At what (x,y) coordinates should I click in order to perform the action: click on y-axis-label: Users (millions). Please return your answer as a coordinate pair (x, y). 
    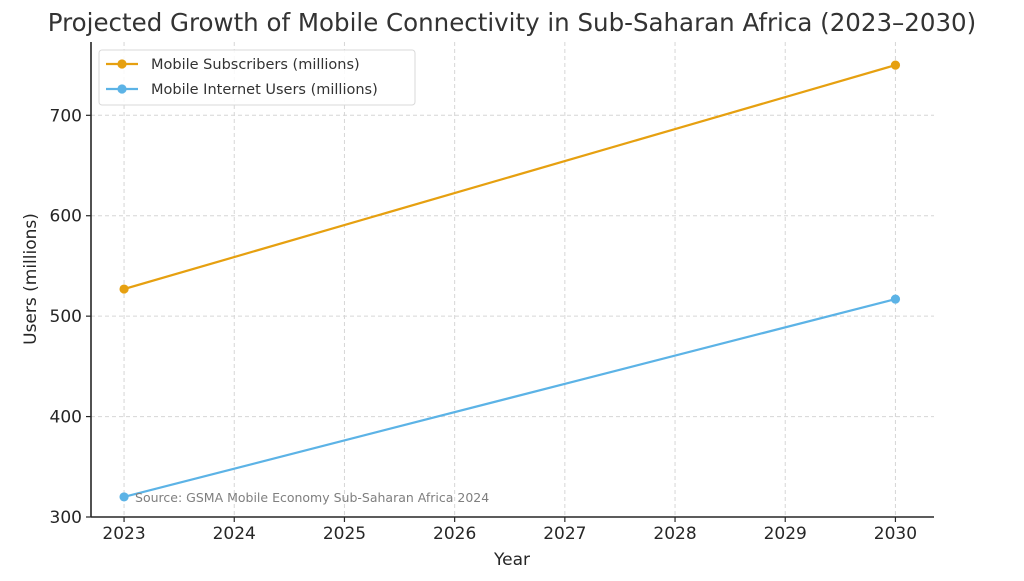
    Looking at the image, I should click on (31, 279).